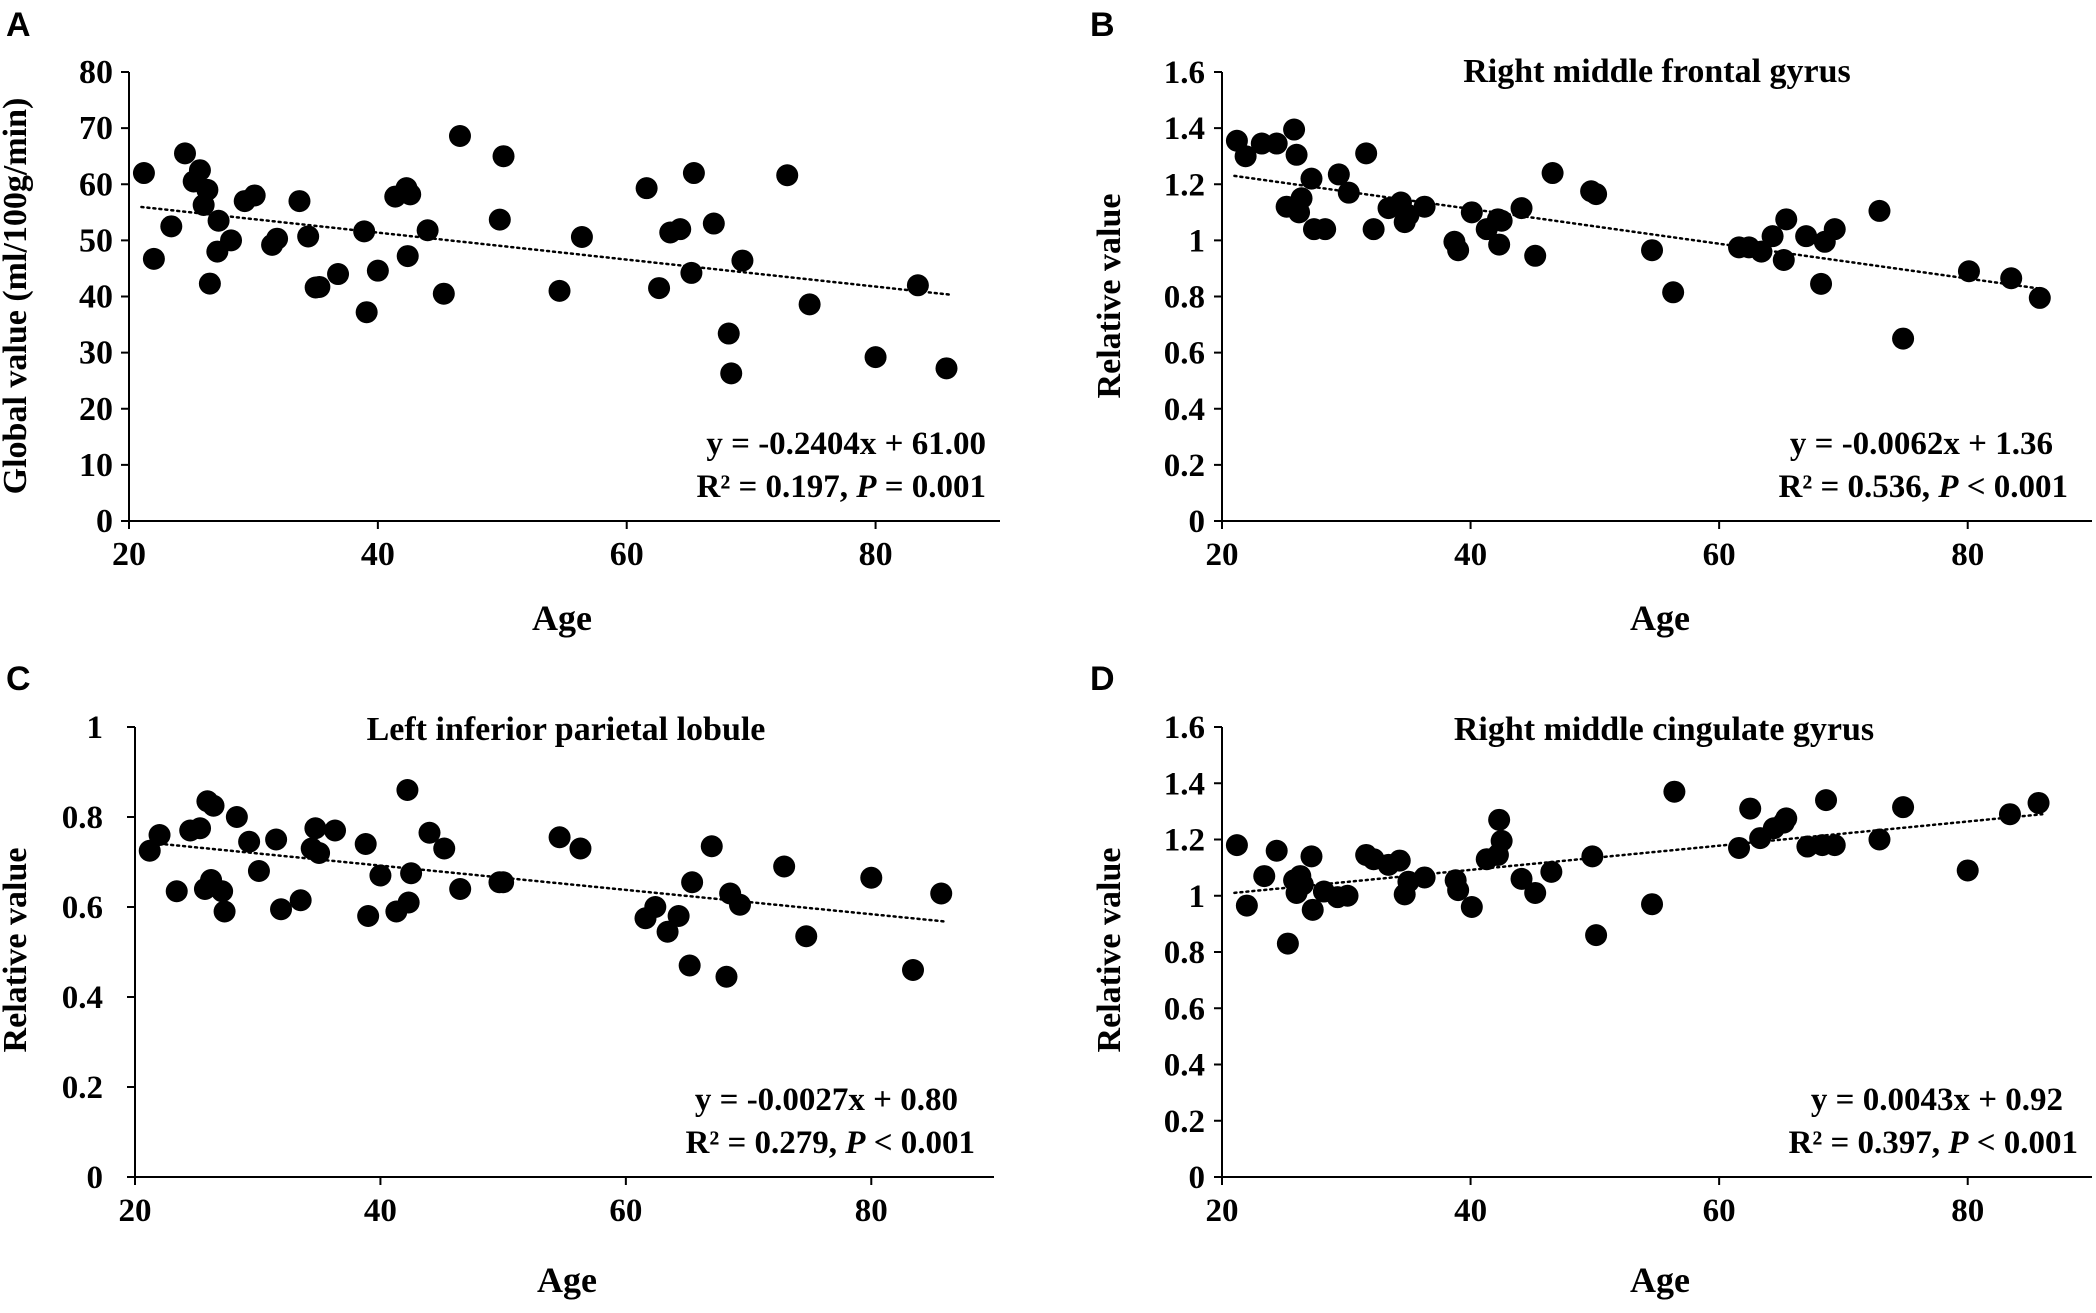 This screenshot has height=1313, width=2096. I want to click on panel-b-ytick-label: 0, so click(1197, 522).